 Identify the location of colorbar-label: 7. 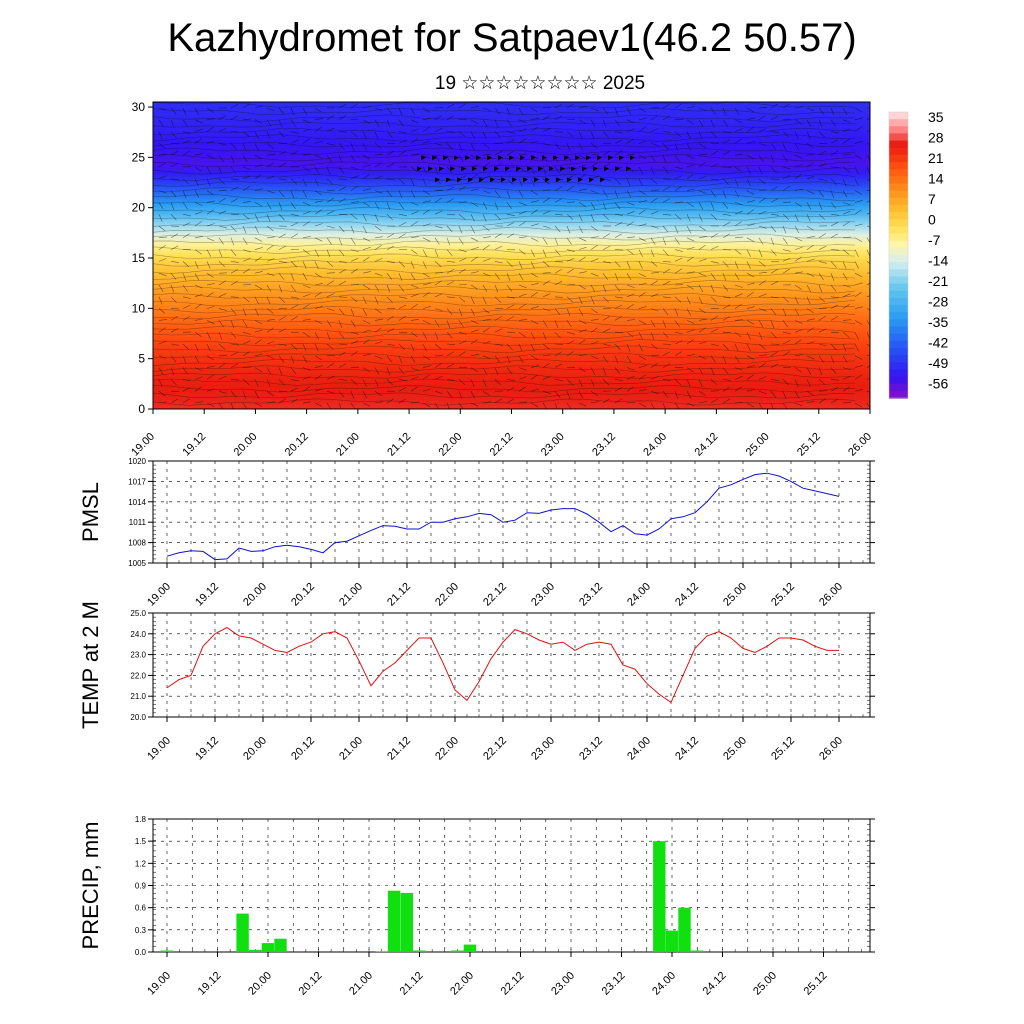
(932, 199).